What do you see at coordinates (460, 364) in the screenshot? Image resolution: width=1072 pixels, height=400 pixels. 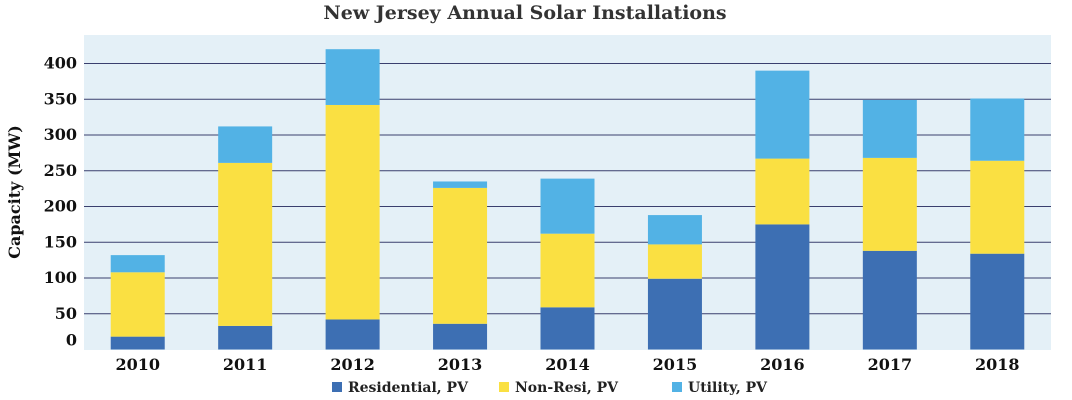 I see `x-tick-label: 2013` at bounding box center [460, 364].